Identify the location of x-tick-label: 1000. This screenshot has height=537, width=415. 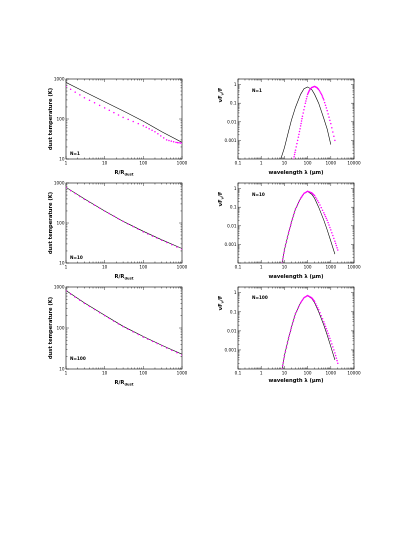
(330, 373).